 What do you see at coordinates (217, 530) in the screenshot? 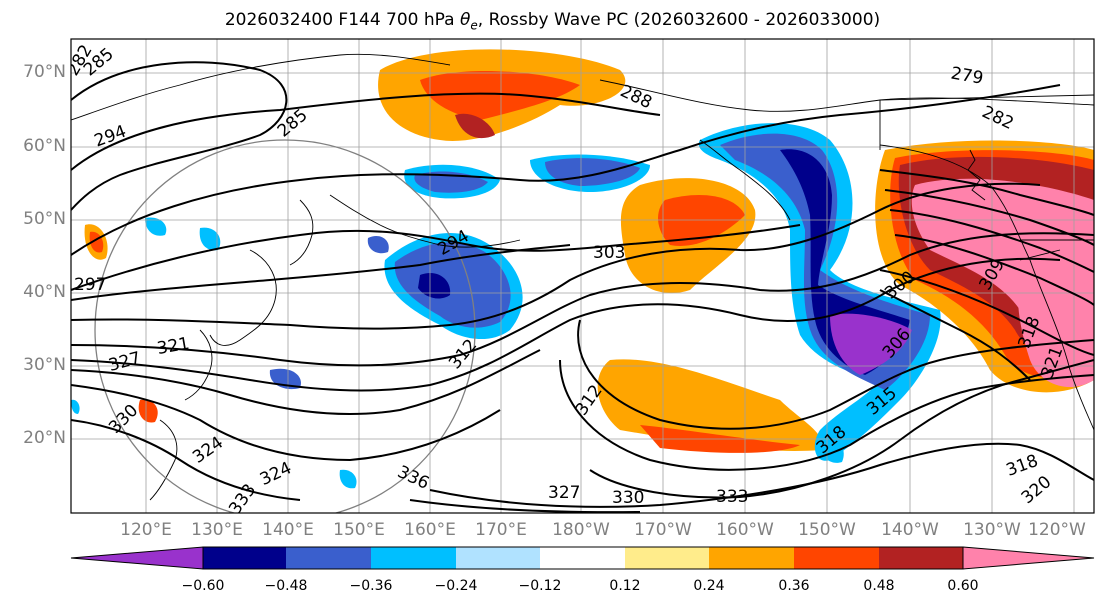
I see `lon-label: 130°E` at bounding box center [217, 530].